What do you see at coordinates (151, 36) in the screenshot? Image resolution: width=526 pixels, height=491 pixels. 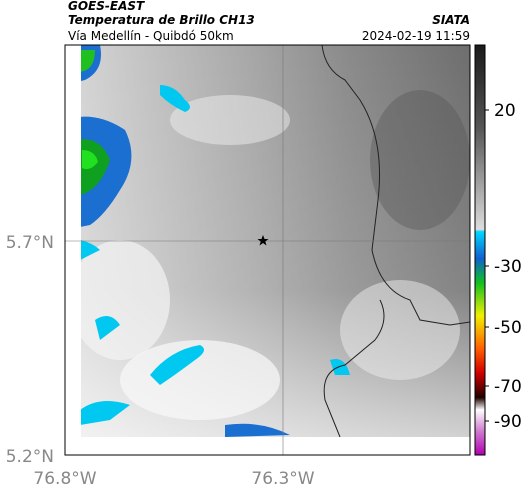 I see `route: Vía Medellín - Quibdó 50km` at bounding box center [151, 36].